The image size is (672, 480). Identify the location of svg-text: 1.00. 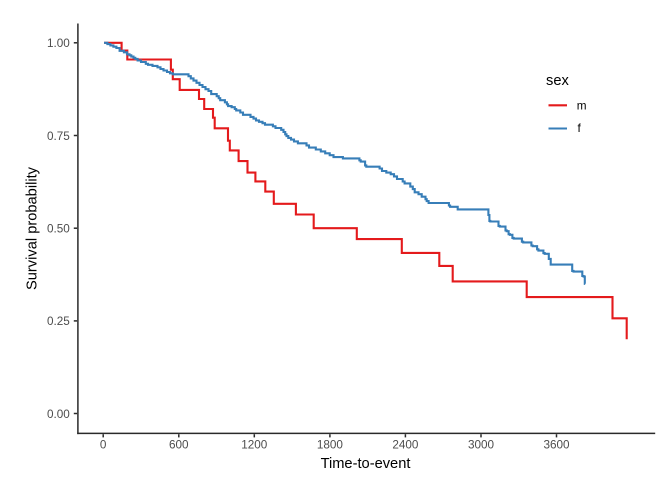
(58, 43).